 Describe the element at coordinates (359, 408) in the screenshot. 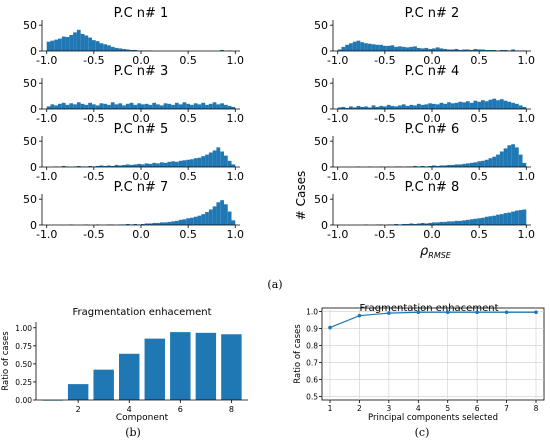

I see `x-tick-label: 2` at that location.